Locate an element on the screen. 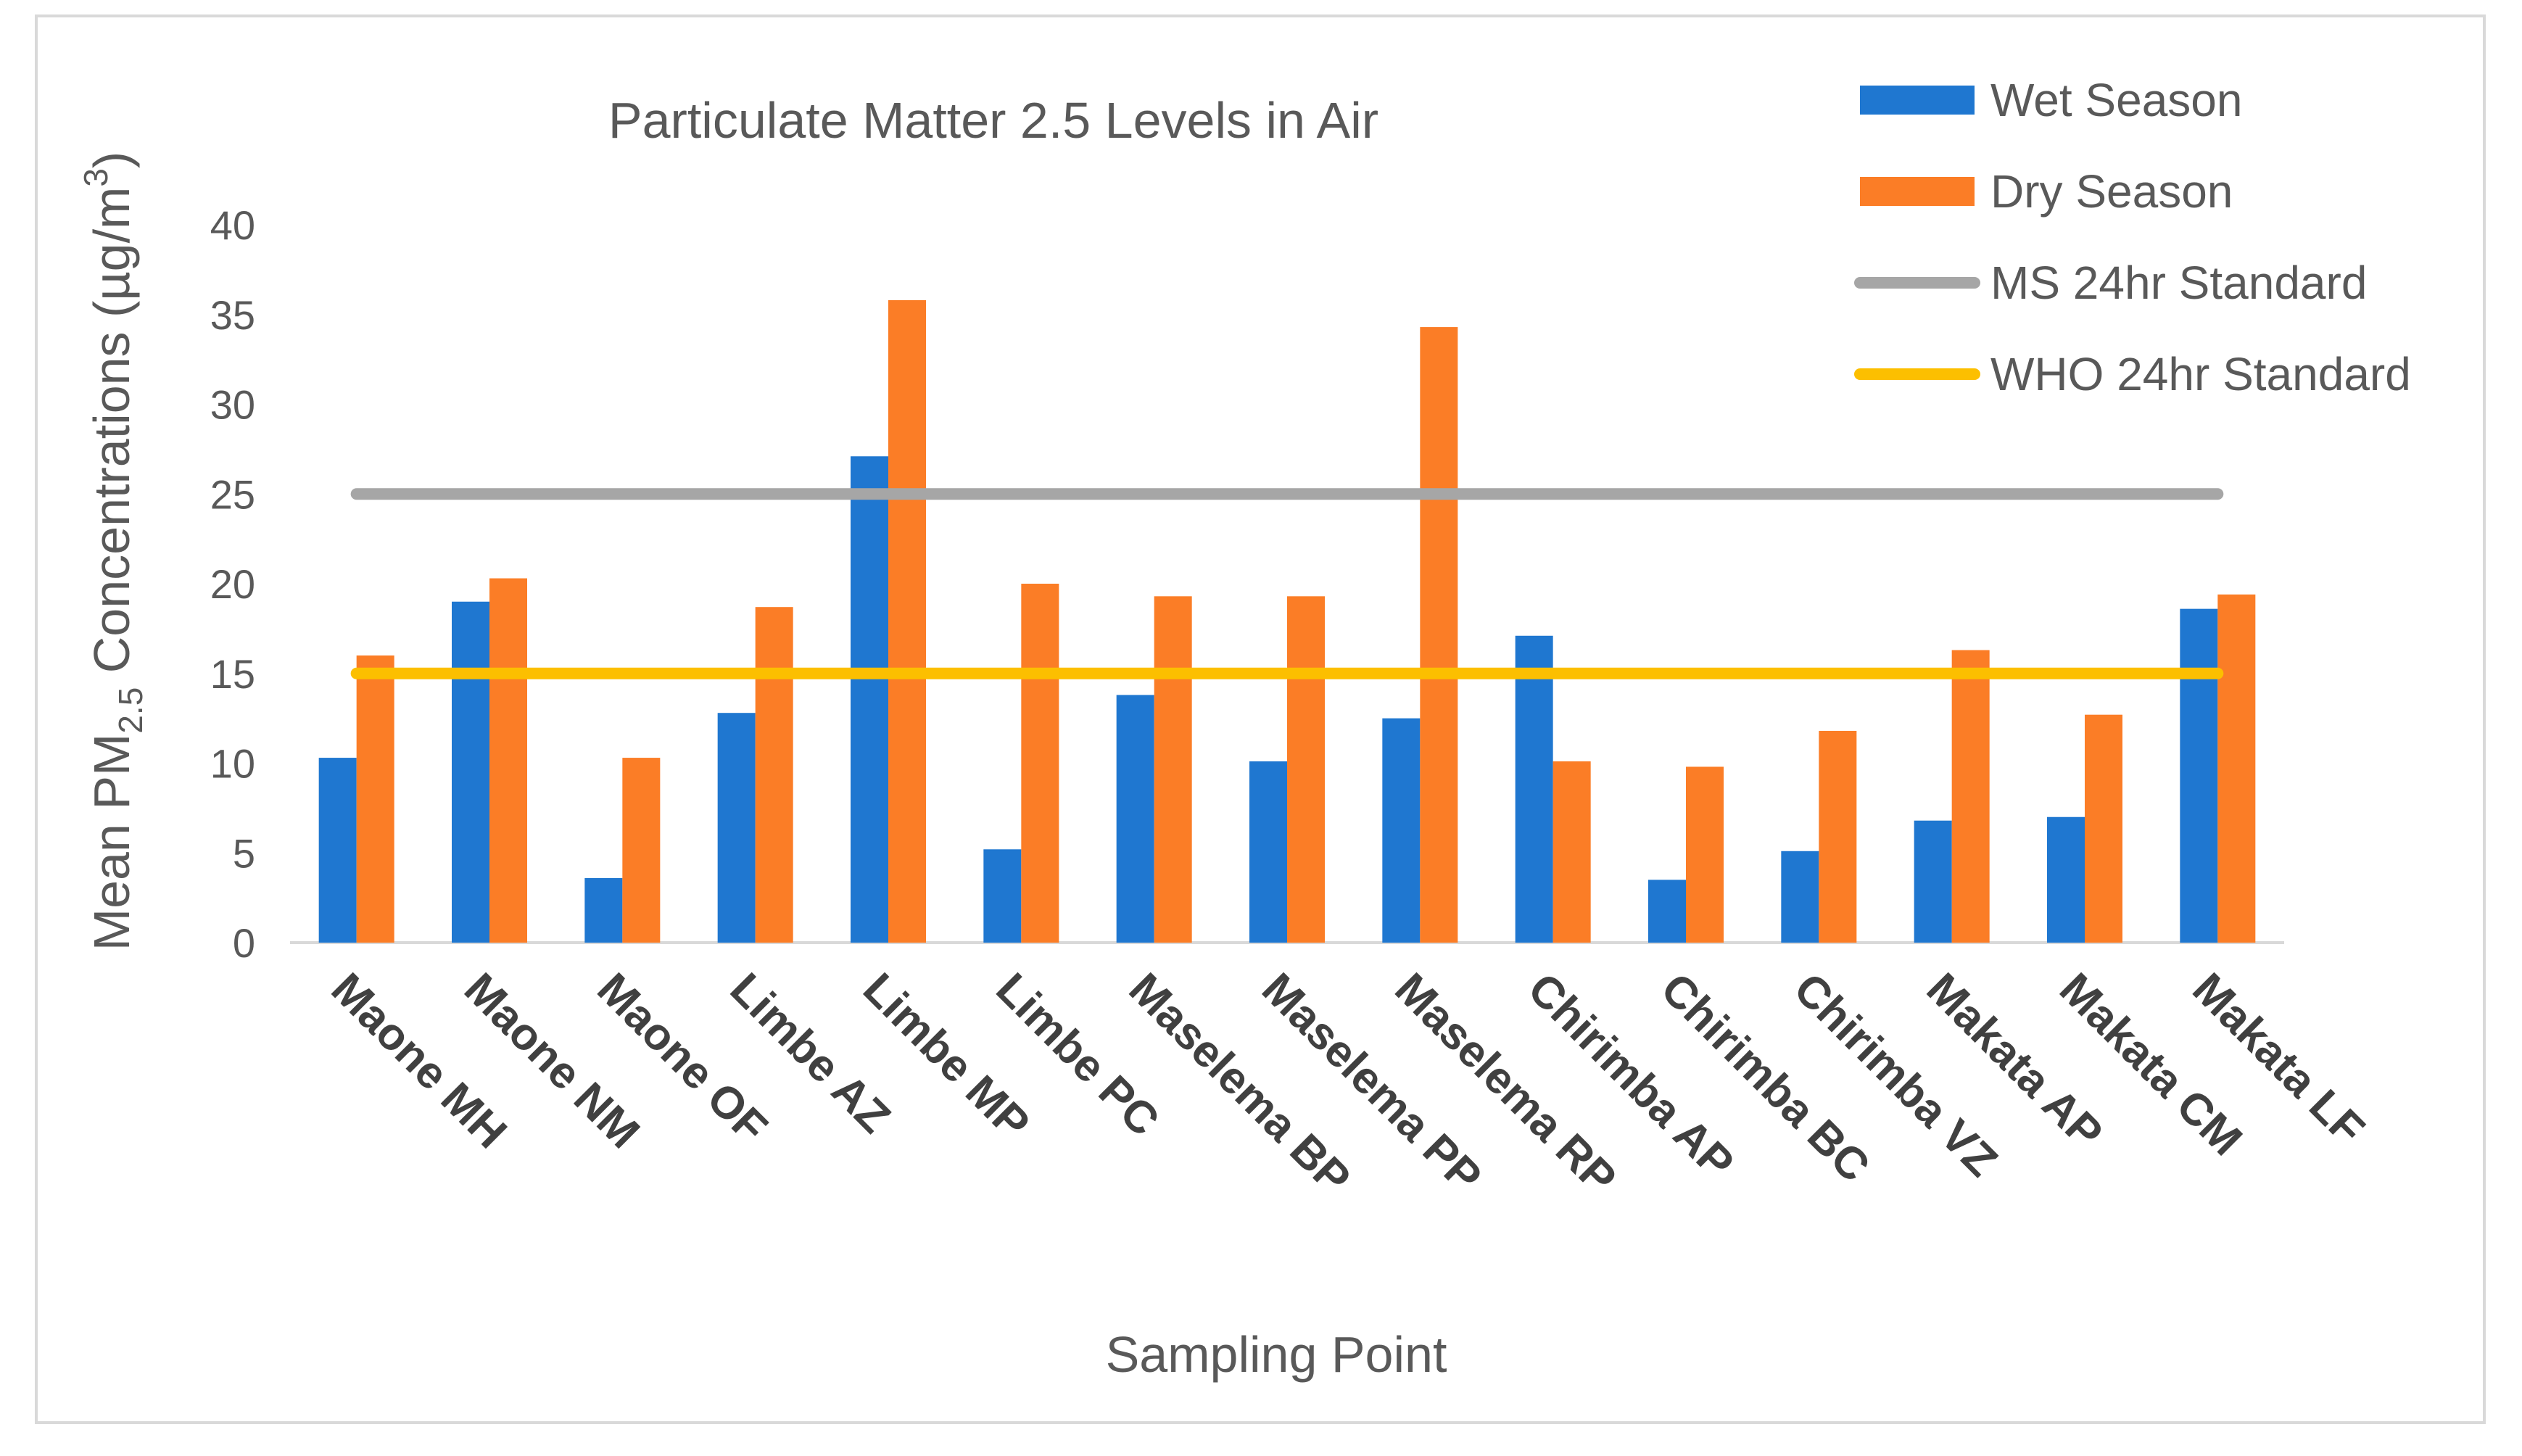 This screenshot has height=1456, width=2522. chart-title: Particulate Matter 2.5 Levels in Air is located at coordinates (993, 120).